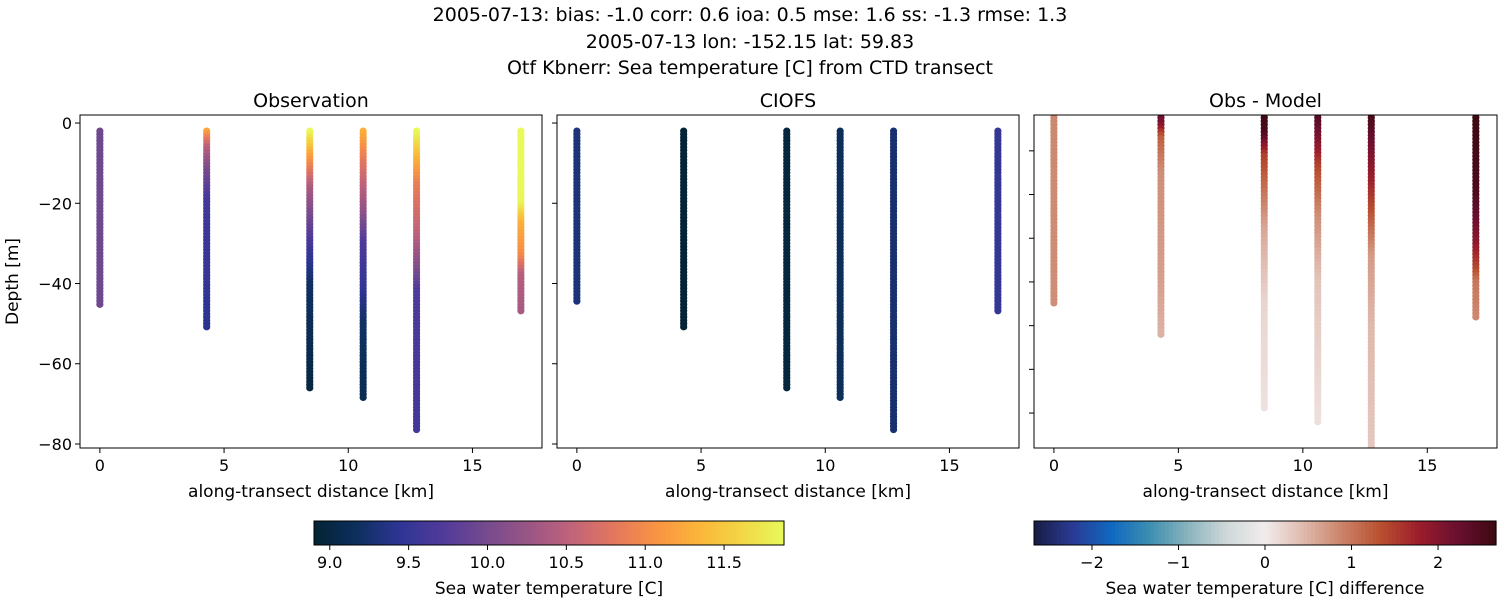  I want to click on x-axis-label: along-transect distance [km], so click(1266, 492).